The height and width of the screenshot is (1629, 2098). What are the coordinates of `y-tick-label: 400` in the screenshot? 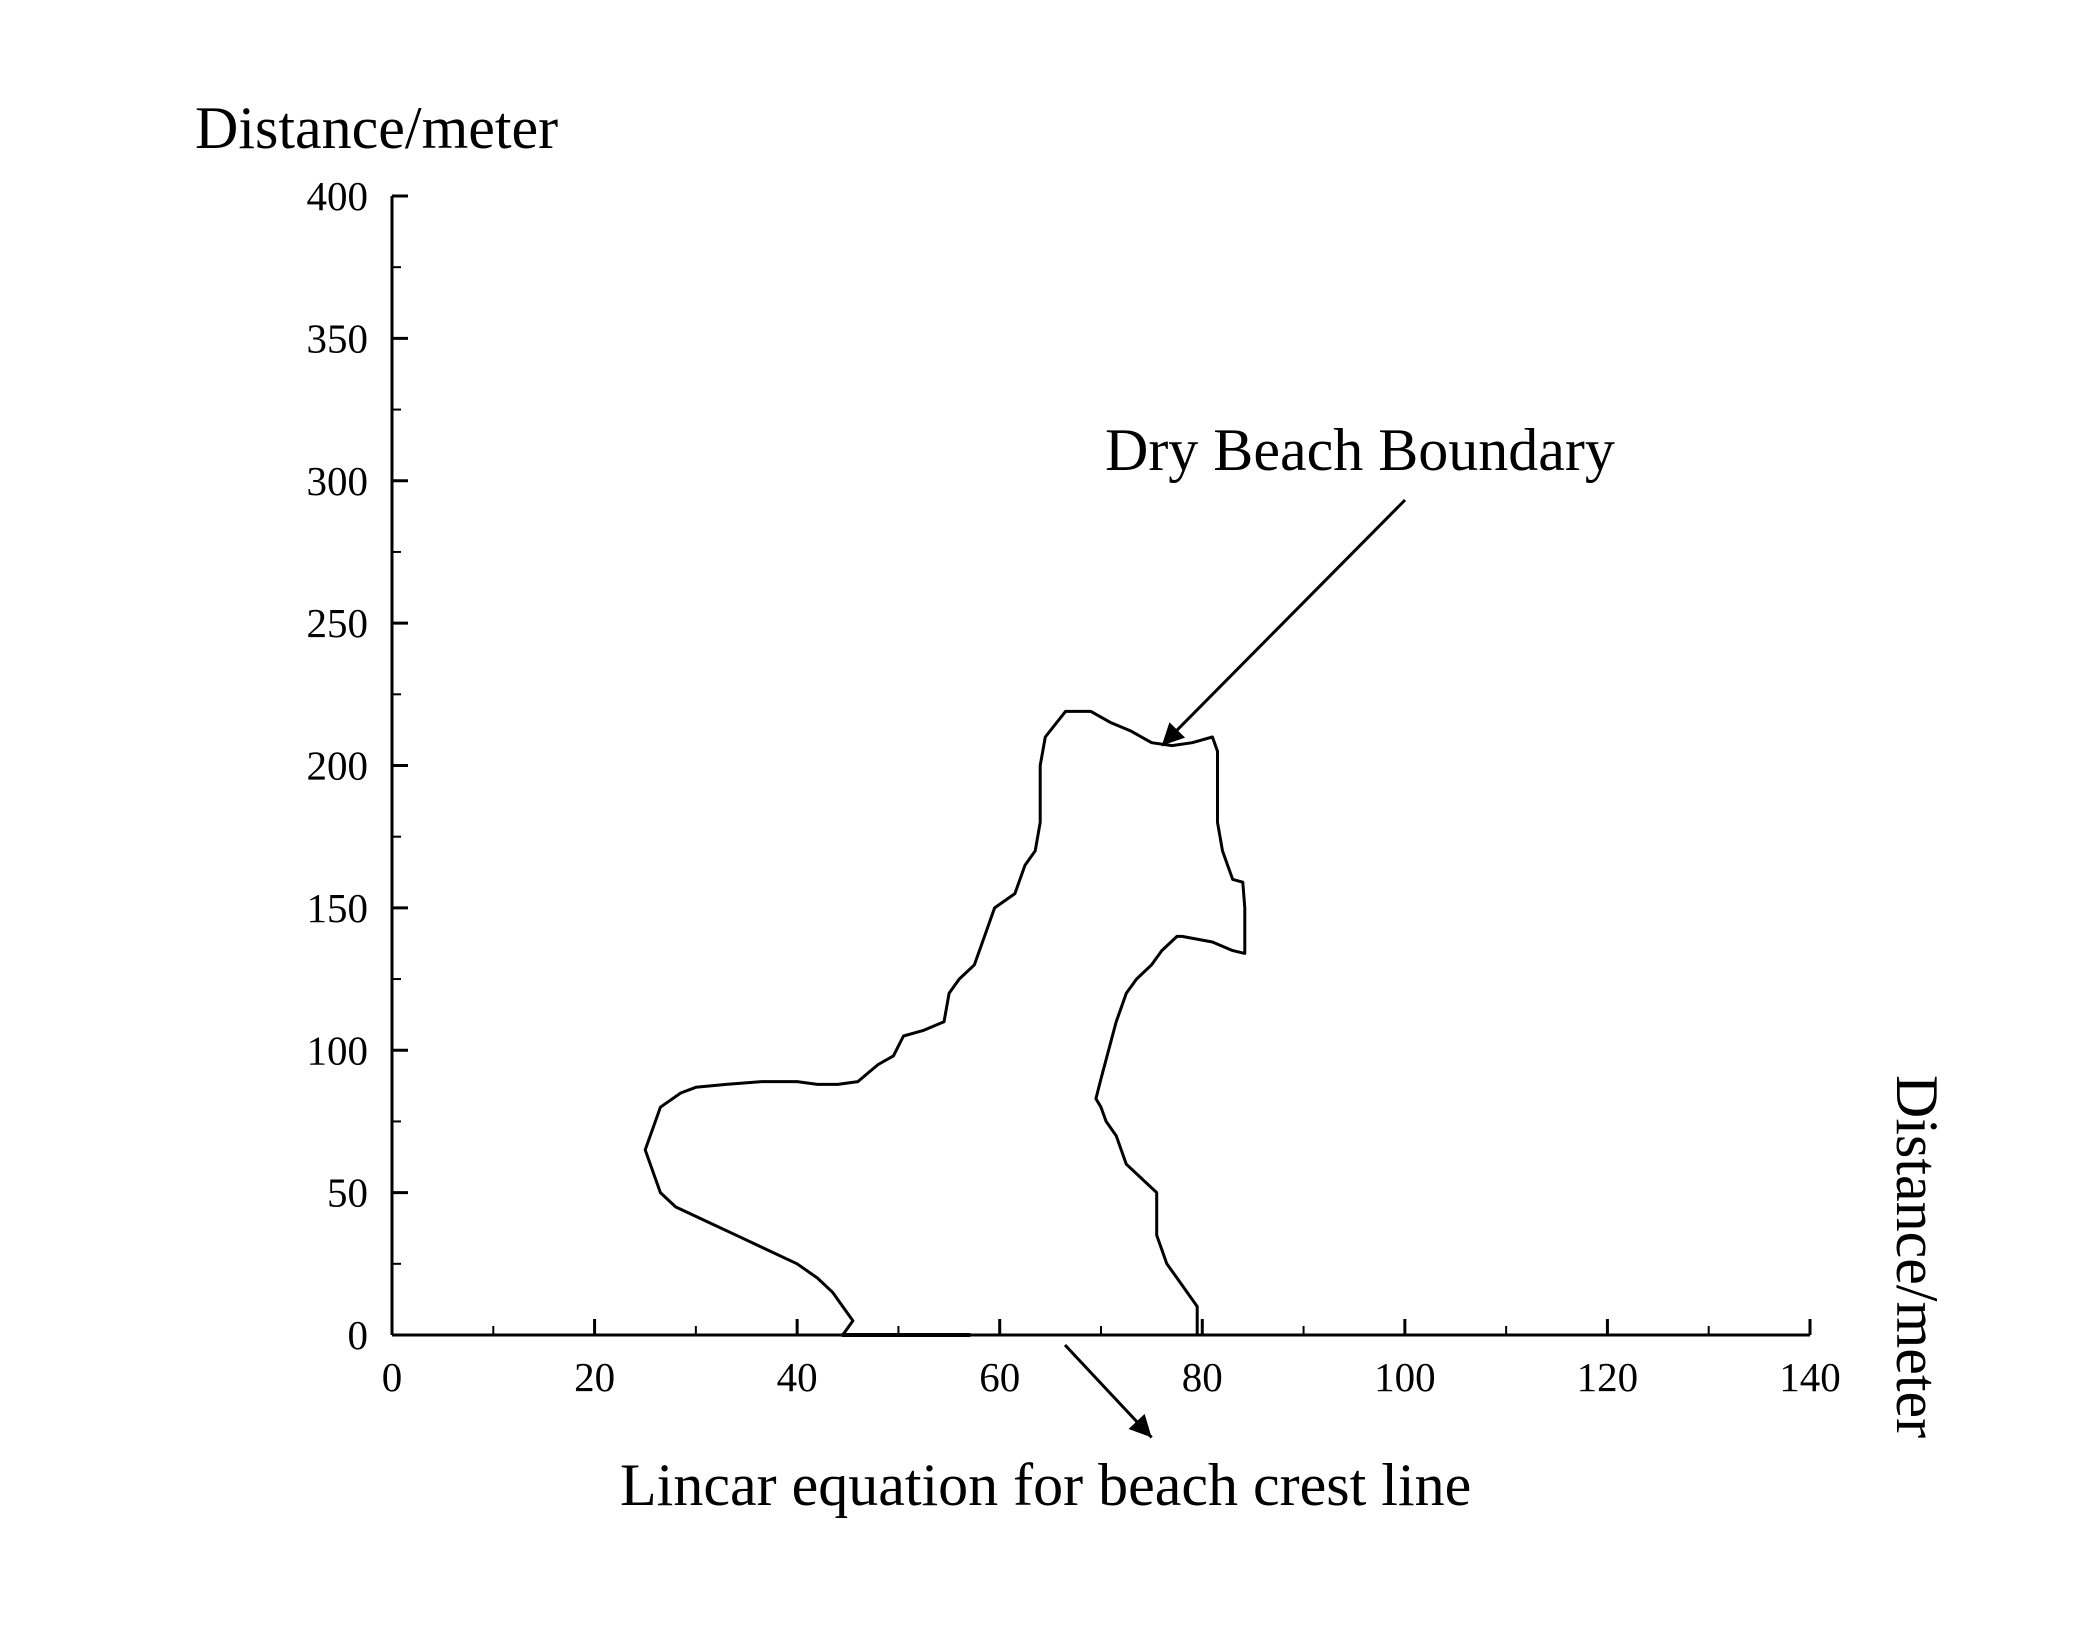 It's located at (338, 196).